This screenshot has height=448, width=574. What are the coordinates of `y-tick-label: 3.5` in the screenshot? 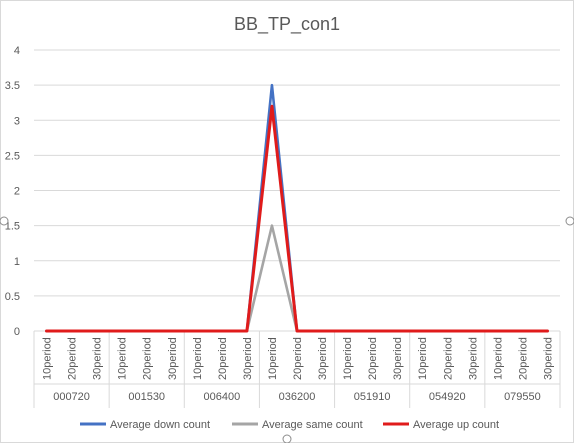 It's located at (12, 86).